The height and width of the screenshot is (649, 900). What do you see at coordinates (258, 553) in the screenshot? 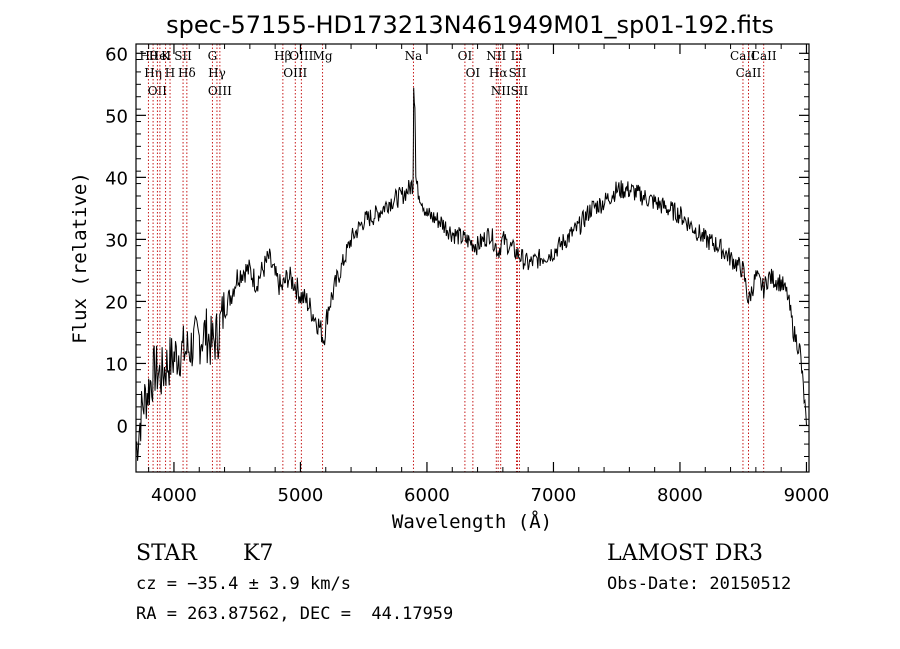
I see `object-subclass: K7` at bounding box center [258, 553].